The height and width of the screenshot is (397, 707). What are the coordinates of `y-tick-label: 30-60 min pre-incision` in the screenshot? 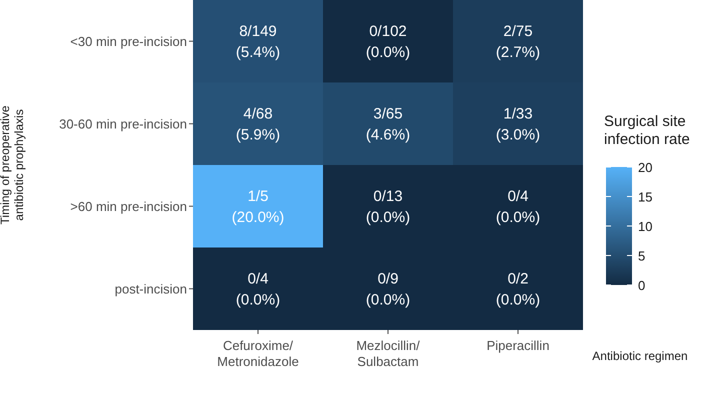 It's located at (123, 124).